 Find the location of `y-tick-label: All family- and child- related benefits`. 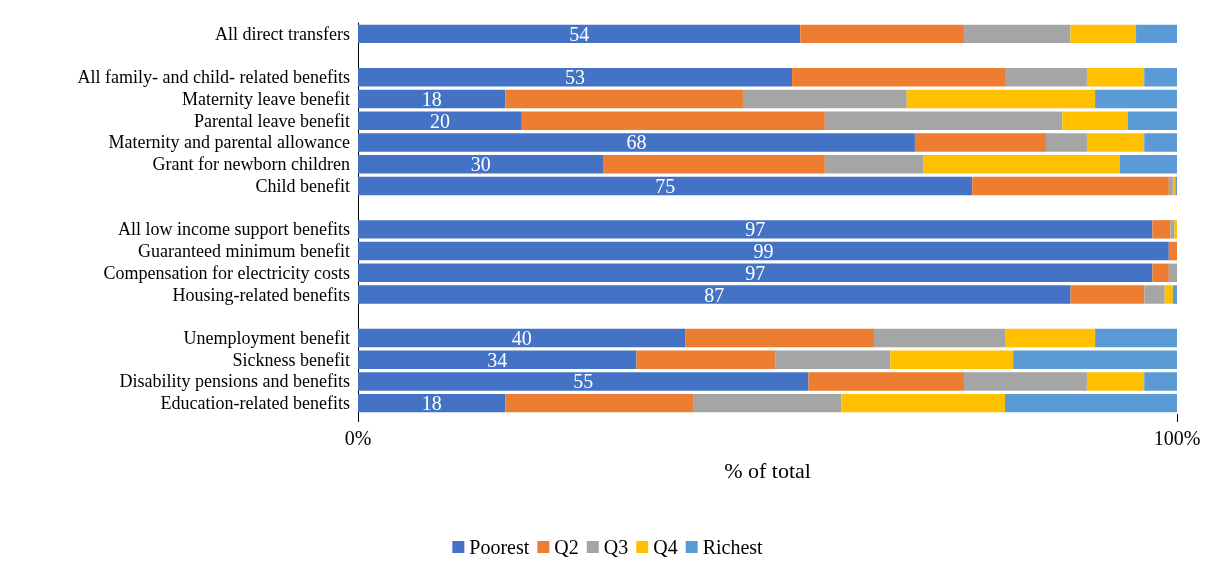

y-tick-label: All family- and child- related benefits is located at coordinates (213, 77).